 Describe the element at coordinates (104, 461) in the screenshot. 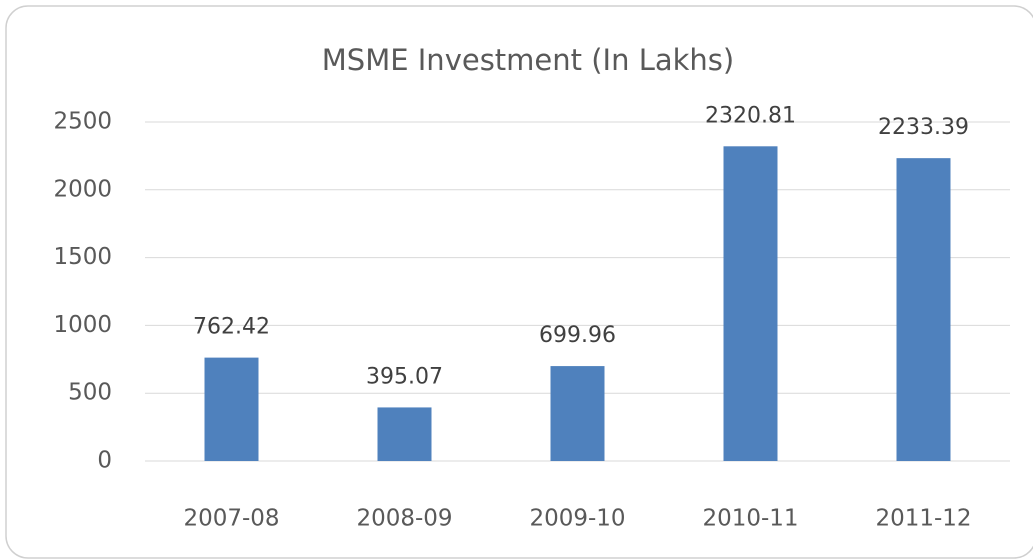

I see `y-tick-label: 0` at that location.